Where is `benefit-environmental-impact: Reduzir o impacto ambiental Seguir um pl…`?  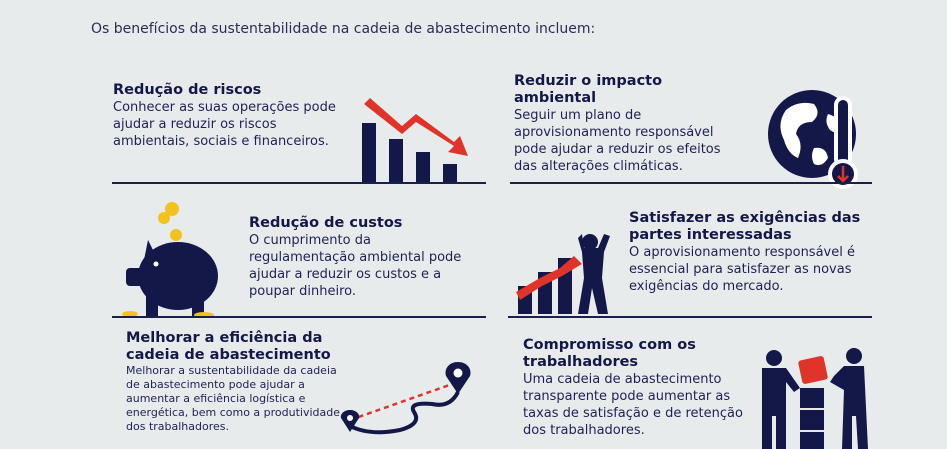 benefit-environmental-impact: Reduzir o impacto ambiental Seguir um pl… is located at coordinates (629, 124).